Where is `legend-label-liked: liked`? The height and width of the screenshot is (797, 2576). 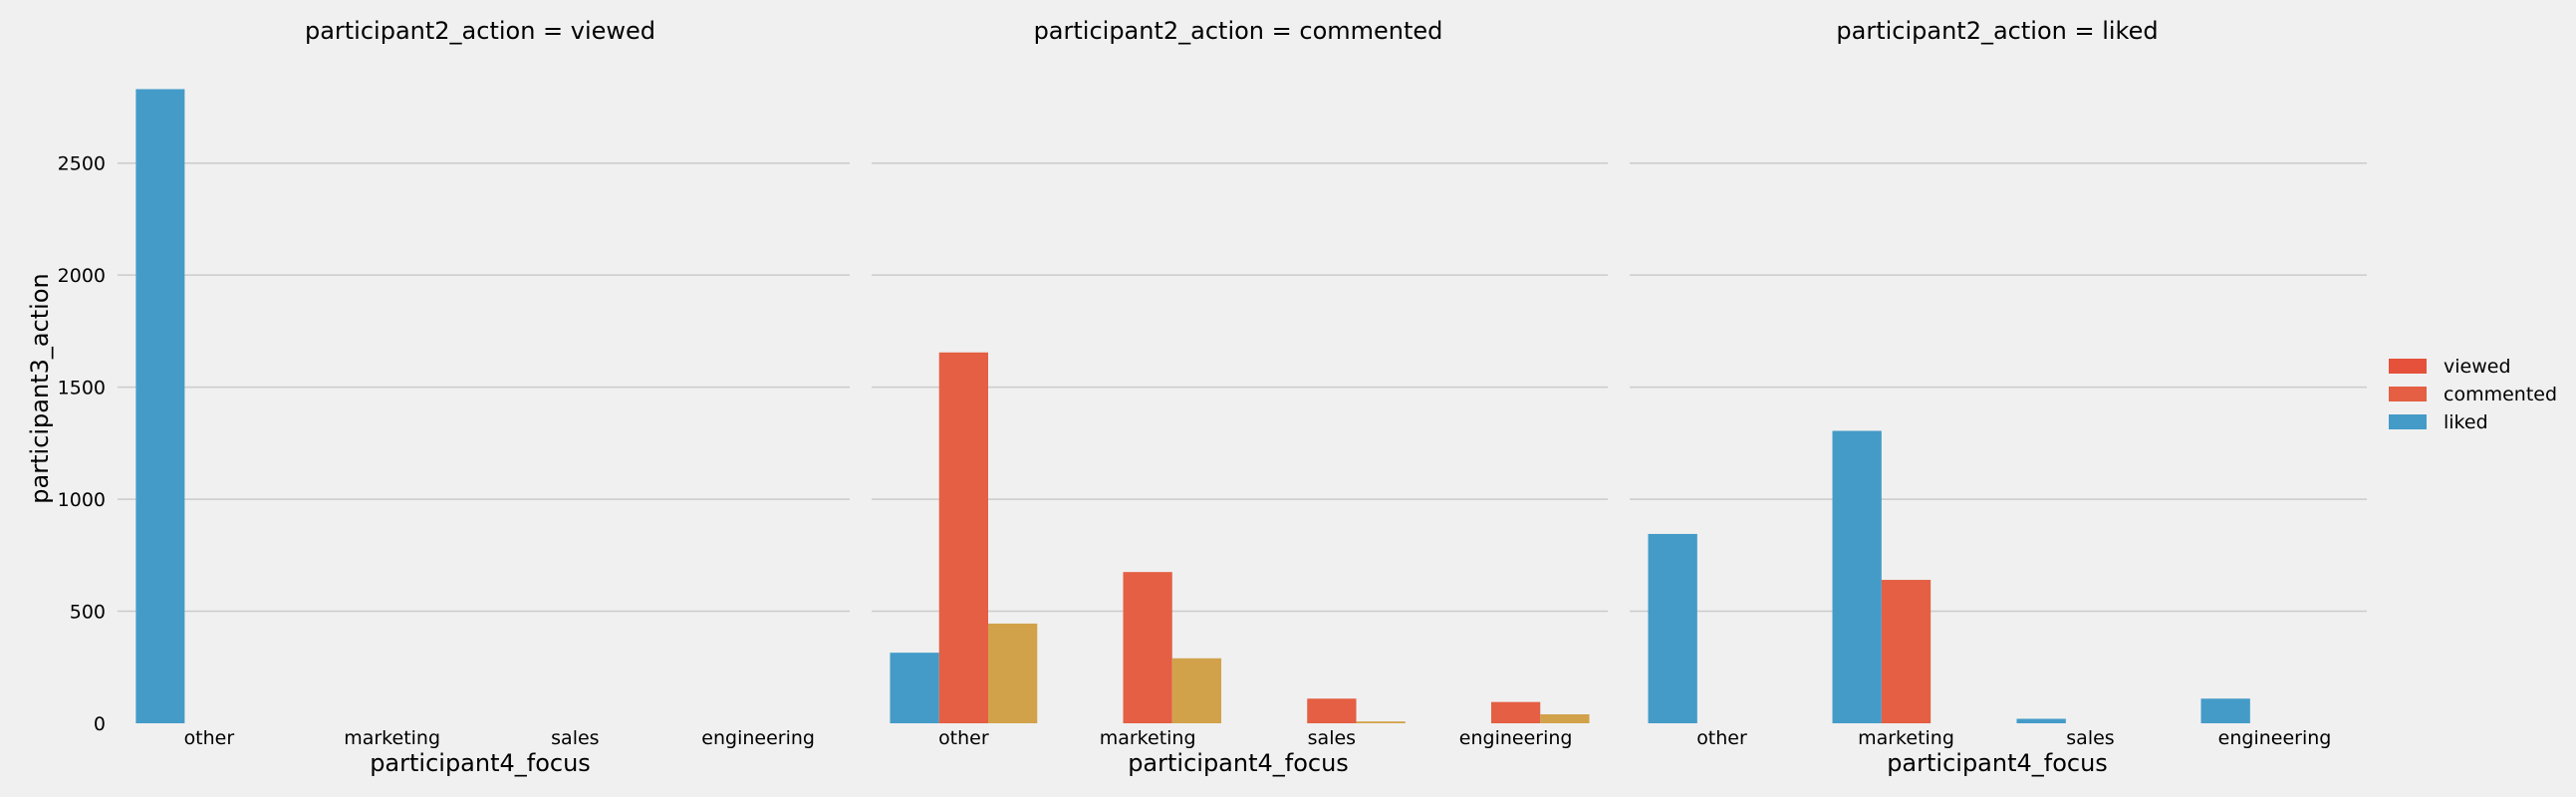 legend-label-liked: liked is located at coordinates (2466, 422).